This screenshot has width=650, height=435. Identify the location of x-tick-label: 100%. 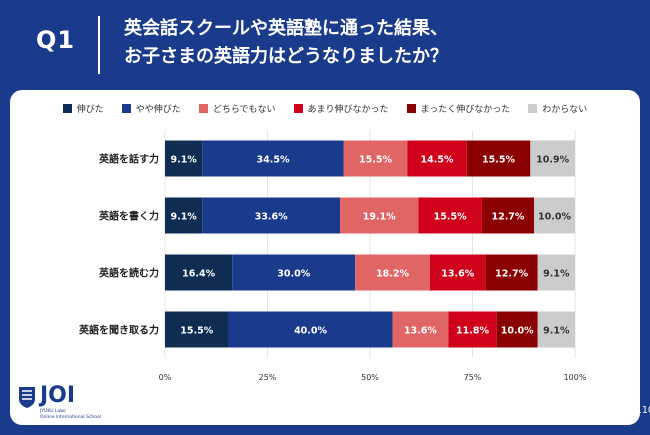
(575, 377).